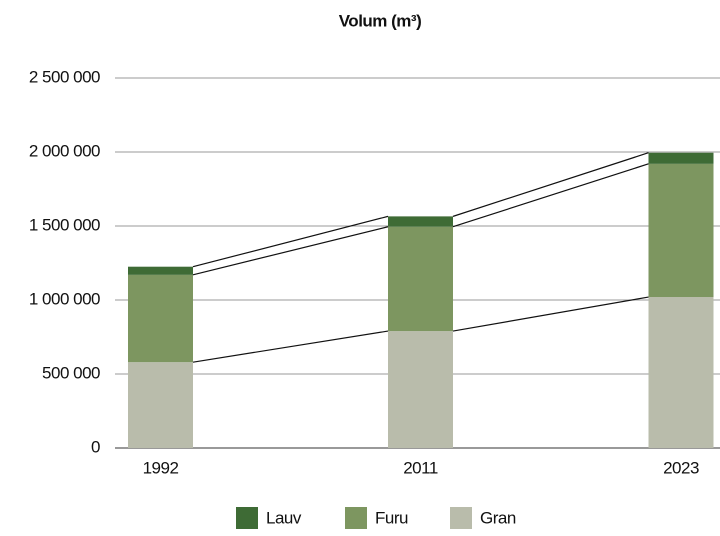 This screenshot has width=720, height=536. I want to click on y-tick-label: 2 000 000, so click(64, 150).